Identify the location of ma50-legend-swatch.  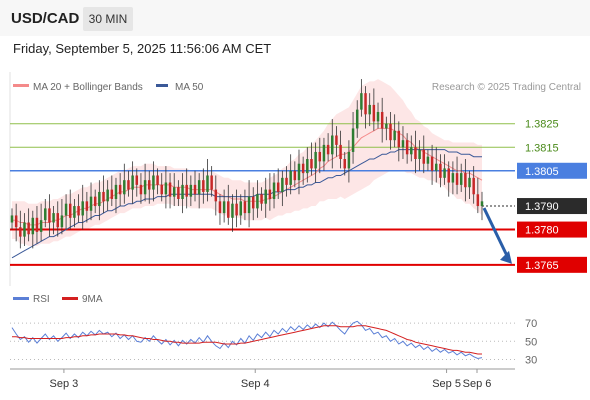
(162, 85).